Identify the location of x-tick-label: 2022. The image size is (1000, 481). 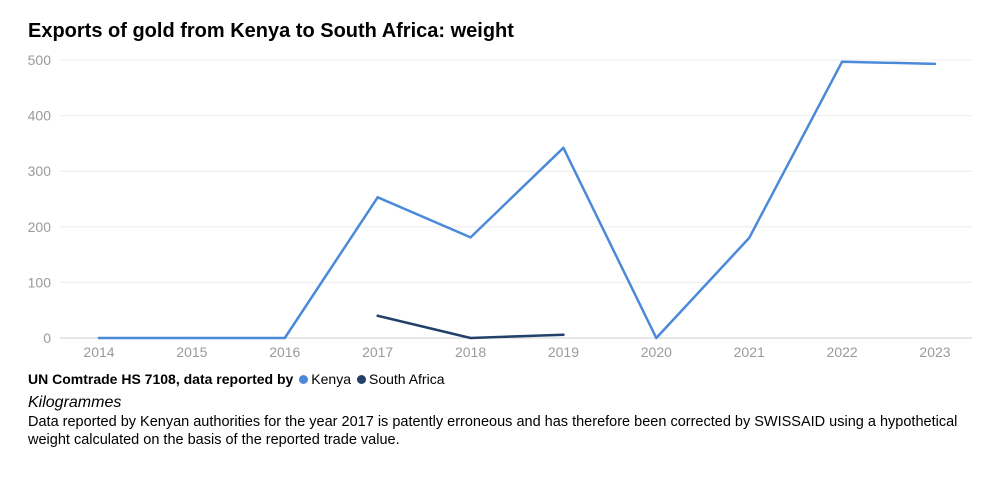
(842, 352).